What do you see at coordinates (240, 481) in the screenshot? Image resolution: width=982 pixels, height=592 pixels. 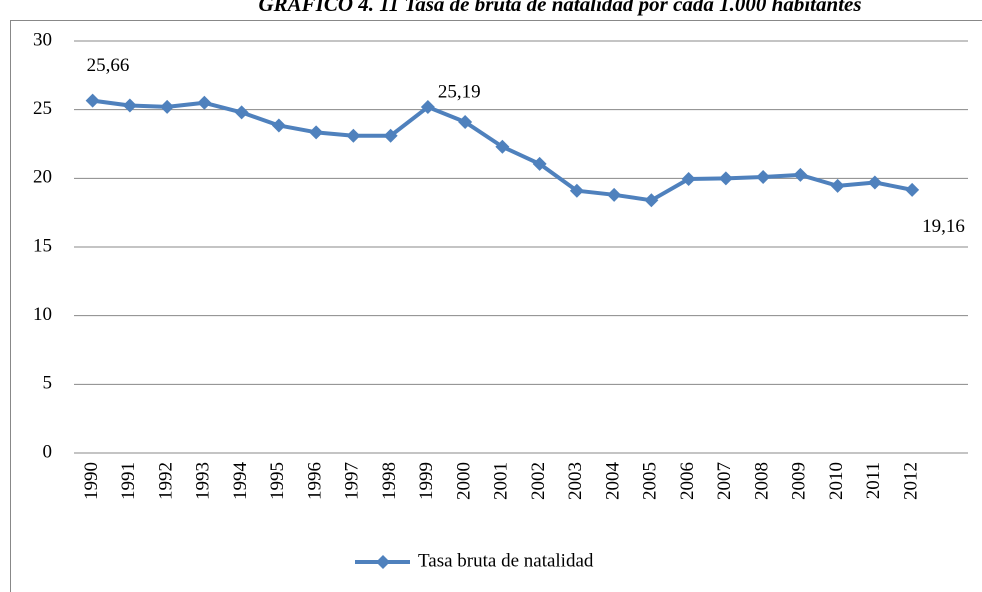 I see `x-tick-label: 1994` at bounding box center [240, 481].